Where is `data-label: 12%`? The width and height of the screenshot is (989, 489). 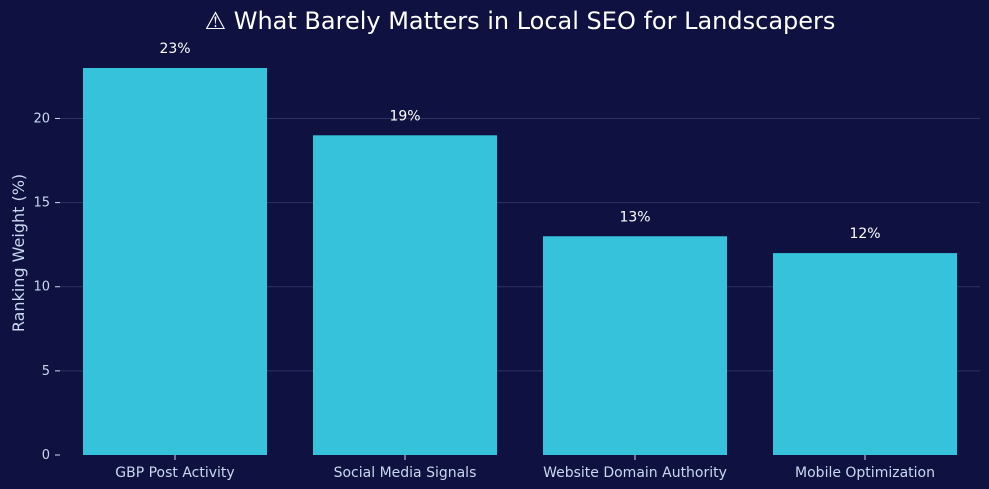 data-label: 12% is located at coordinates (864, 234).